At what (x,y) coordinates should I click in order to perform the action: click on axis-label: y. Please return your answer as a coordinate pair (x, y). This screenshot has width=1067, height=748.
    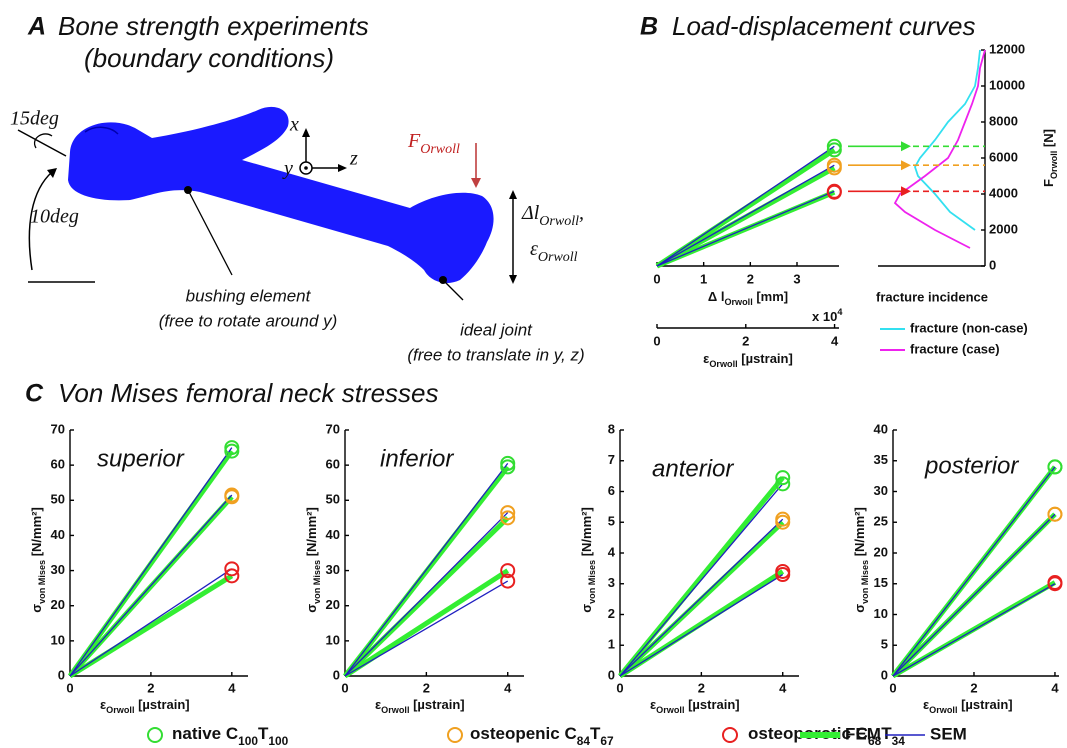
    Looking at the image, I should click on (287, 169).